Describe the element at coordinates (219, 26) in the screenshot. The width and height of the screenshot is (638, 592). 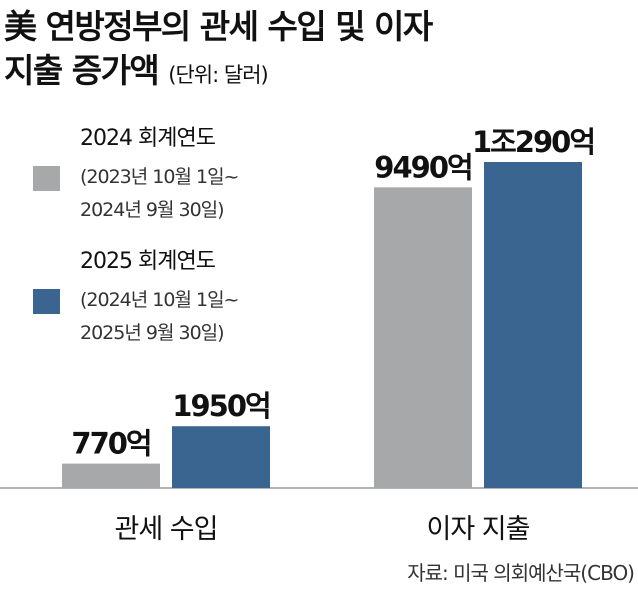
I see `chart-title: 美 연방정부의 관세 수입 및 이자` at that location.